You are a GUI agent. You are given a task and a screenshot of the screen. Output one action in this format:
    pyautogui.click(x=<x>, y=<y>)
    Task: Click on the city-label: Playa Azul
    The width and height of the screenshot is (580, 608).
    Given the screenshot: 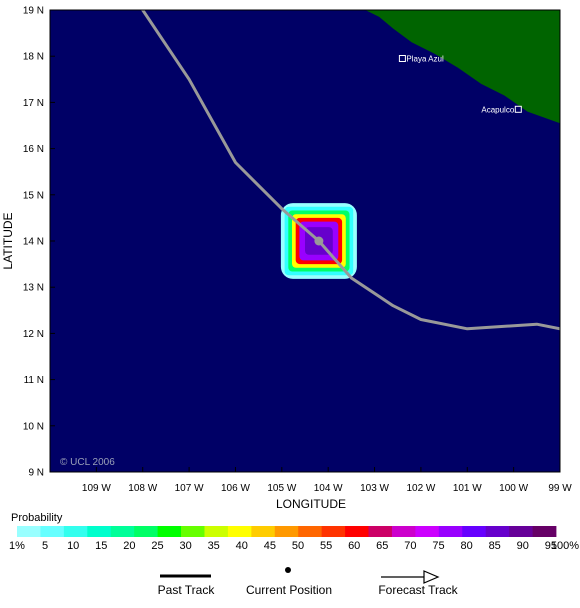 What is the action you would take?
    pyautogui.click(x=425, y=59)
    